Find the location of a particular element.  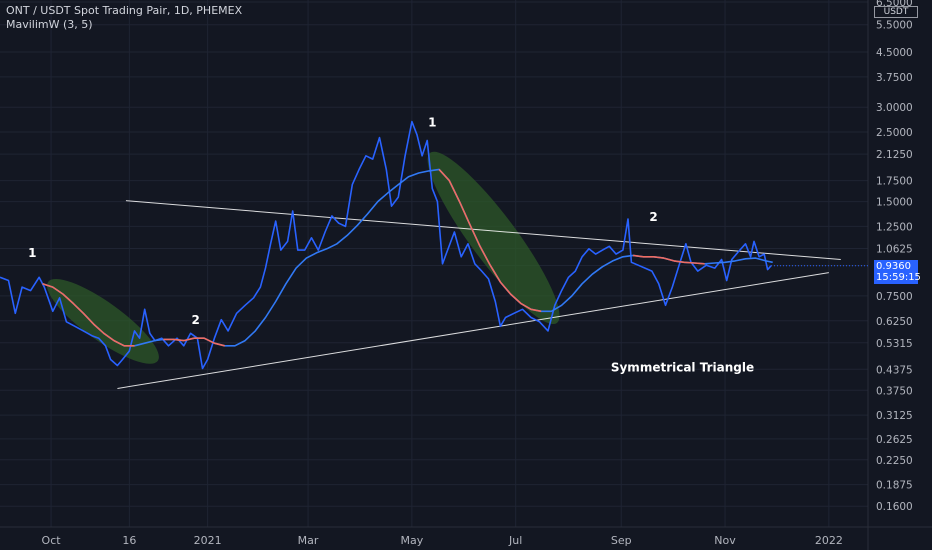

current-price-tag: 0.9360 15:59:15 is located at coordinates (897, 271).